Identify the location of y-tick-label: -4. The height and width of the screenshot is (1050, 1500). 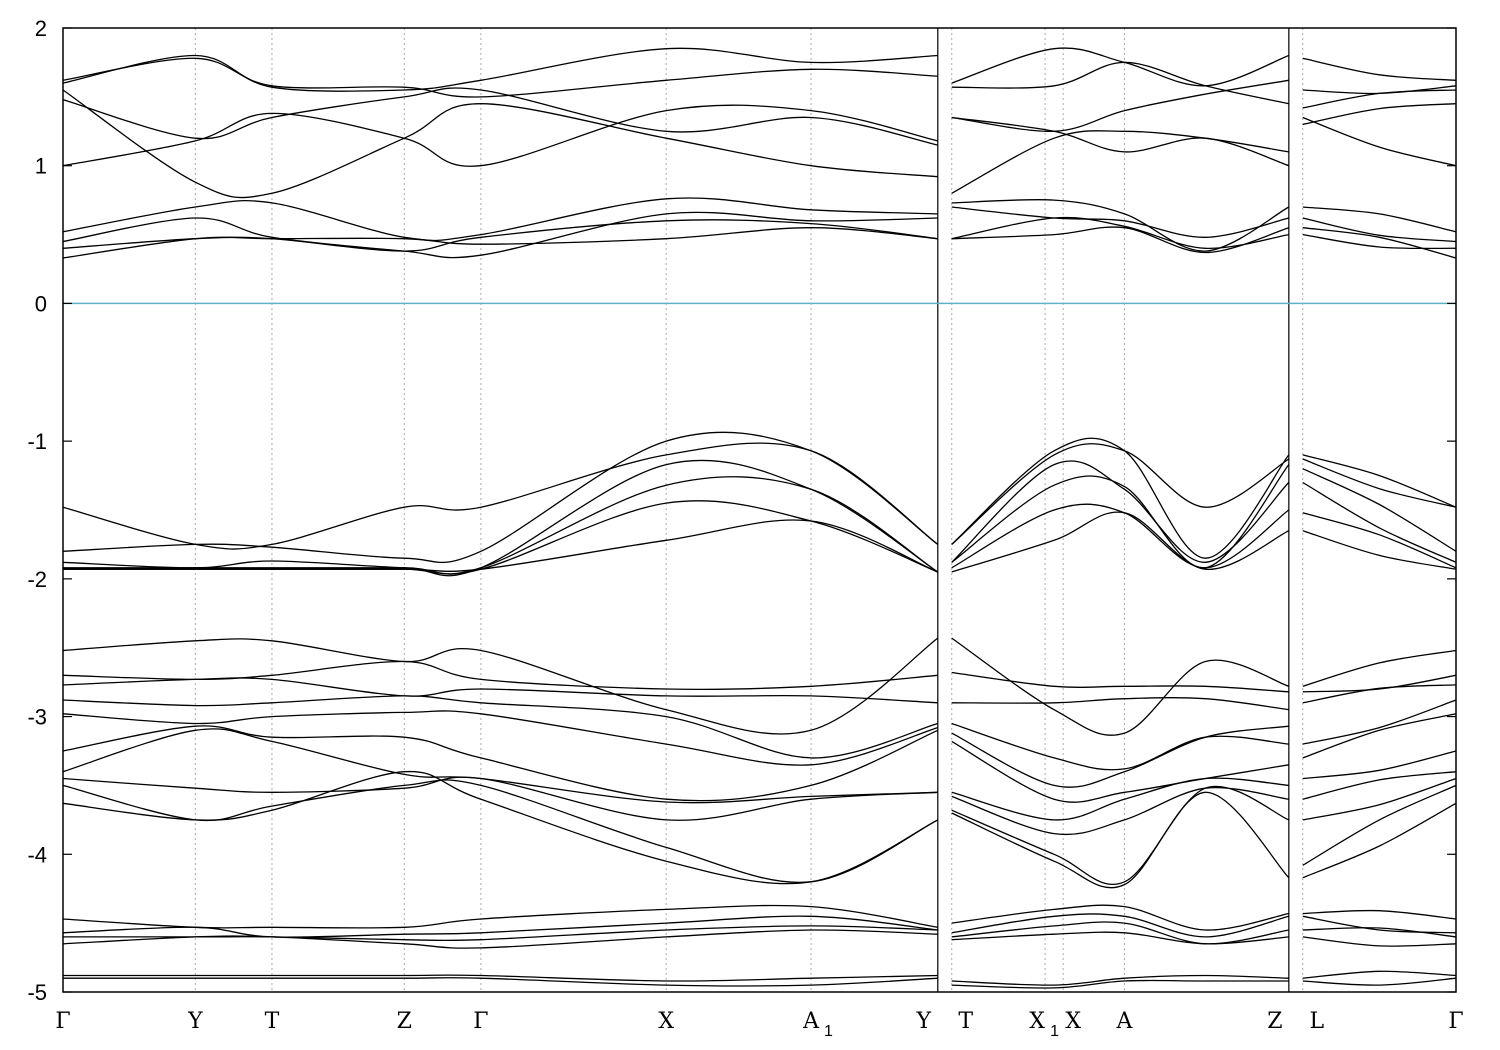
(37, 854).